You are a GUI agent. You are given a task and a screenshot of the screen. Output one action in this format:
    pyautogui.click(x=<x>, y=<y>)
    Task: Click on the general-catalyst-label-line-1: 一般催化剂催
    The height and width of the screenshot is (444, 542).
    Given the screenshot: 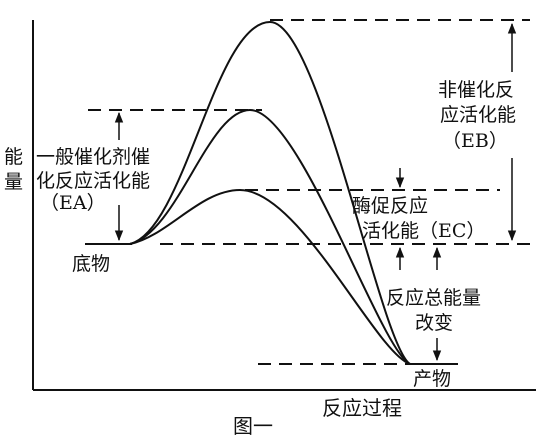 What is the action you would take?
    pyautogui.click(x=93, y=157)
    